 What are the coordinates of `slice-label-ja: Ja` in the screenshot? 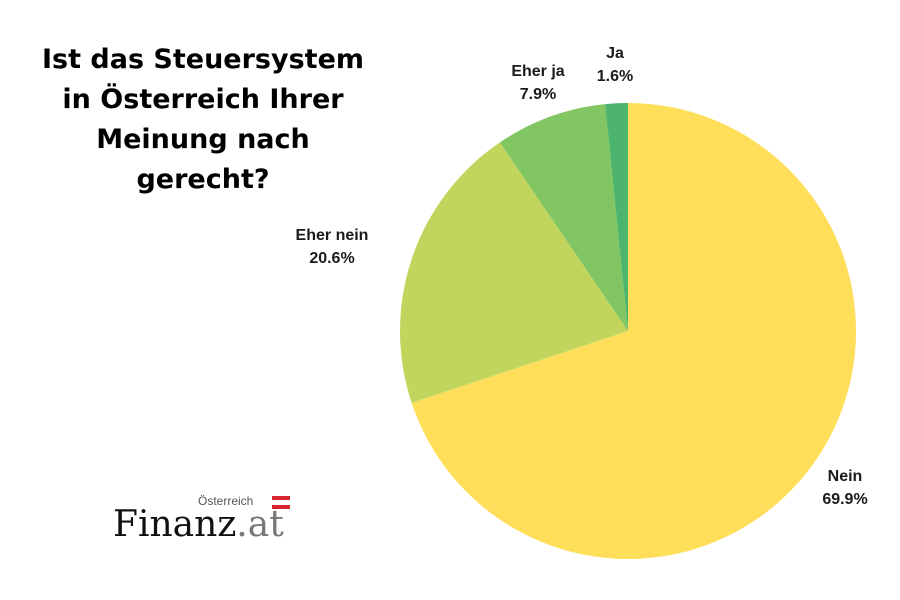 It's located at (615, 53).